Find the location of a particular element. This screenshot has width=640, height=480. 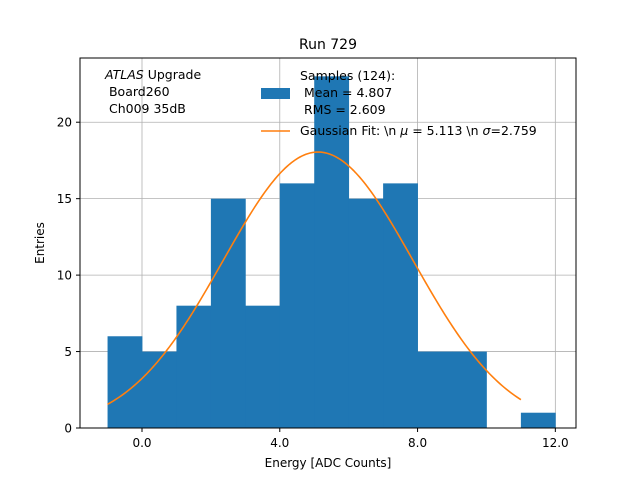

legend-histogram-line-2: Mean = 4.807 is located at coordinates (346, 92).